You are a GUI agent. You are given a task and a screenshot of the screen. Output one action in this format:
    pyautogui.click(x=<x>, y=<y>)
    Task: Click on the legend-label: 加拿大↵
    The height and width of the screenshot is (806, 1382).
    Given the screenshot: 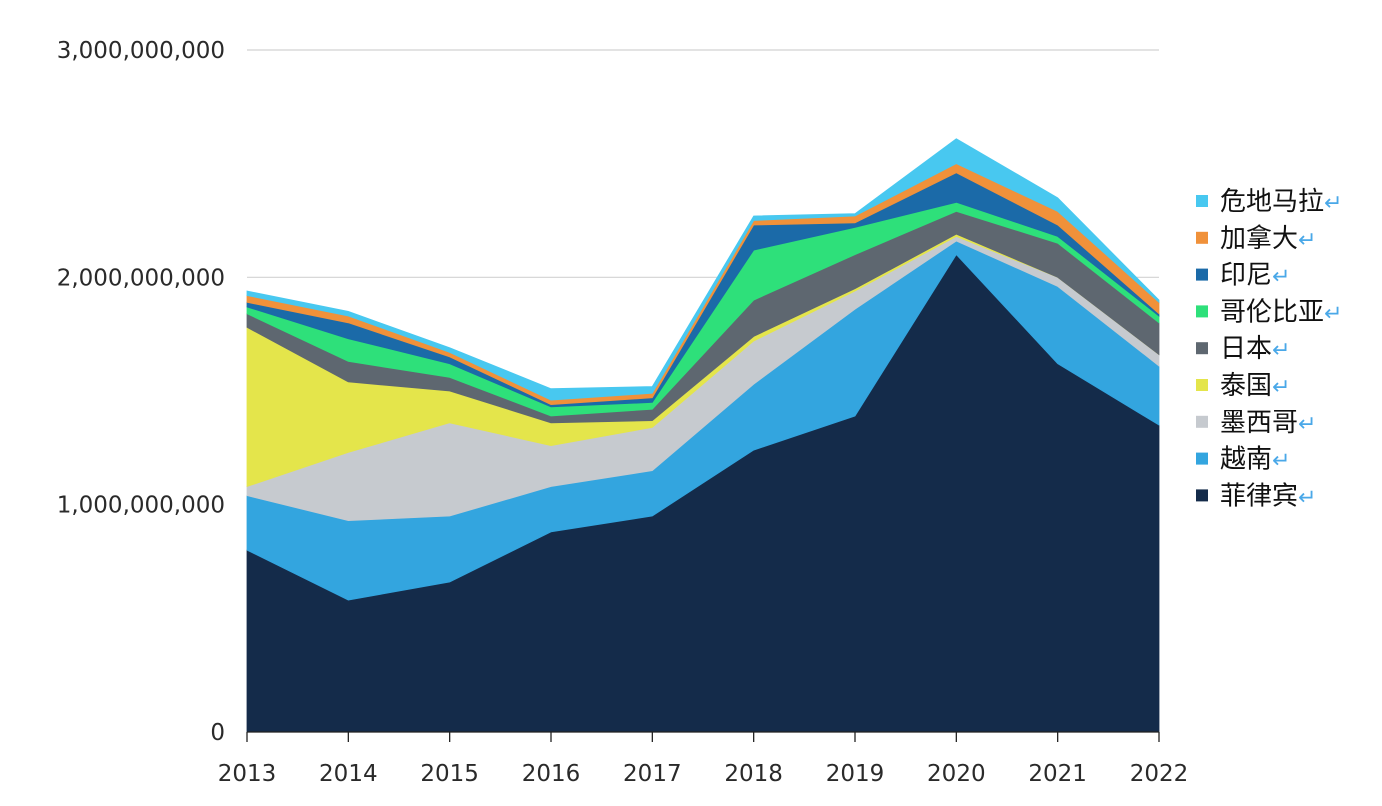 What is the action you would take?
    pyautogui.click(x=1268, y=239)
    